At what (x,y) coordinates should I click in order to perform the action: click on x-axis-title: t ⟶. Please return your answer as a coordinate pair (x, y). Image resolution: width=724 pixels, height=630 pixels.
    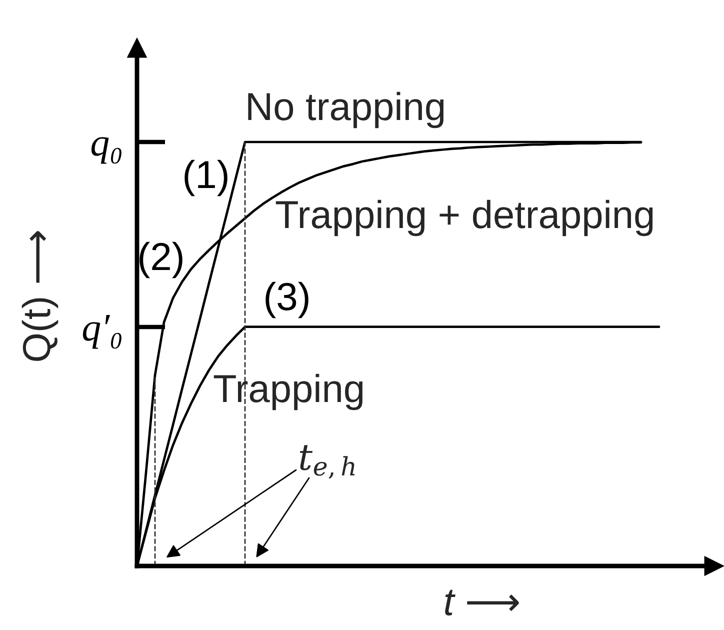
    Looking at the image, I should click on (482, 603).